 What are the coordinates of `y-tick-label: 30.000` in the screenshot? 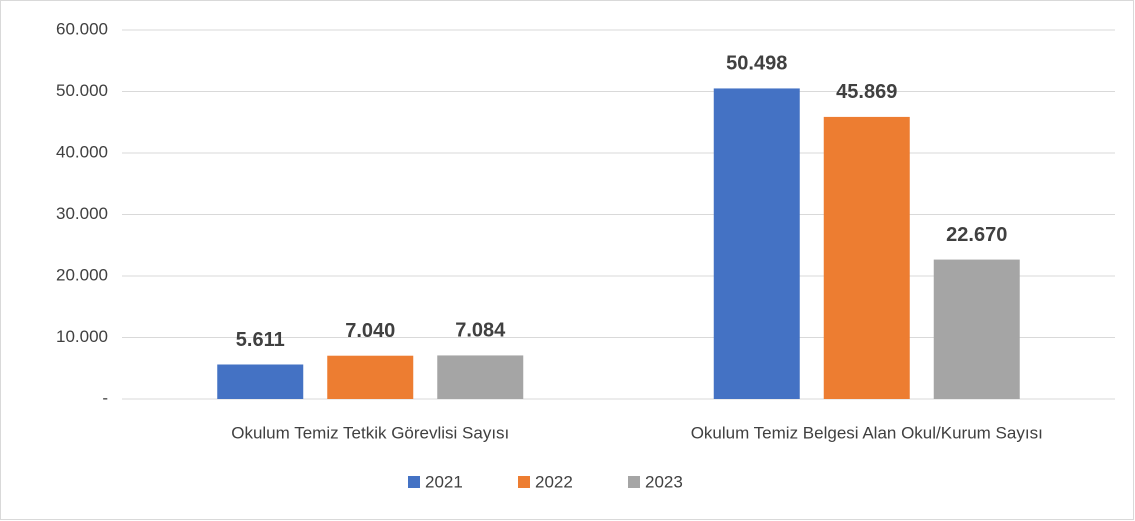 It's located at (82, 213).